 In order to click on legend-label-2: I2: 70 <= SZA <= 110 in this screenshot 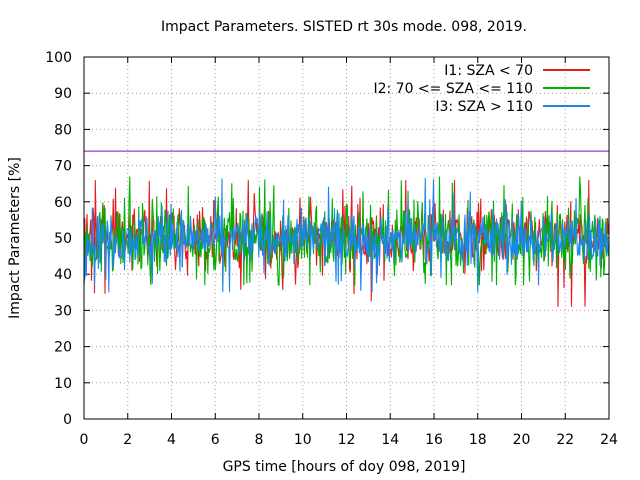, I will do `click(453, 89)`.